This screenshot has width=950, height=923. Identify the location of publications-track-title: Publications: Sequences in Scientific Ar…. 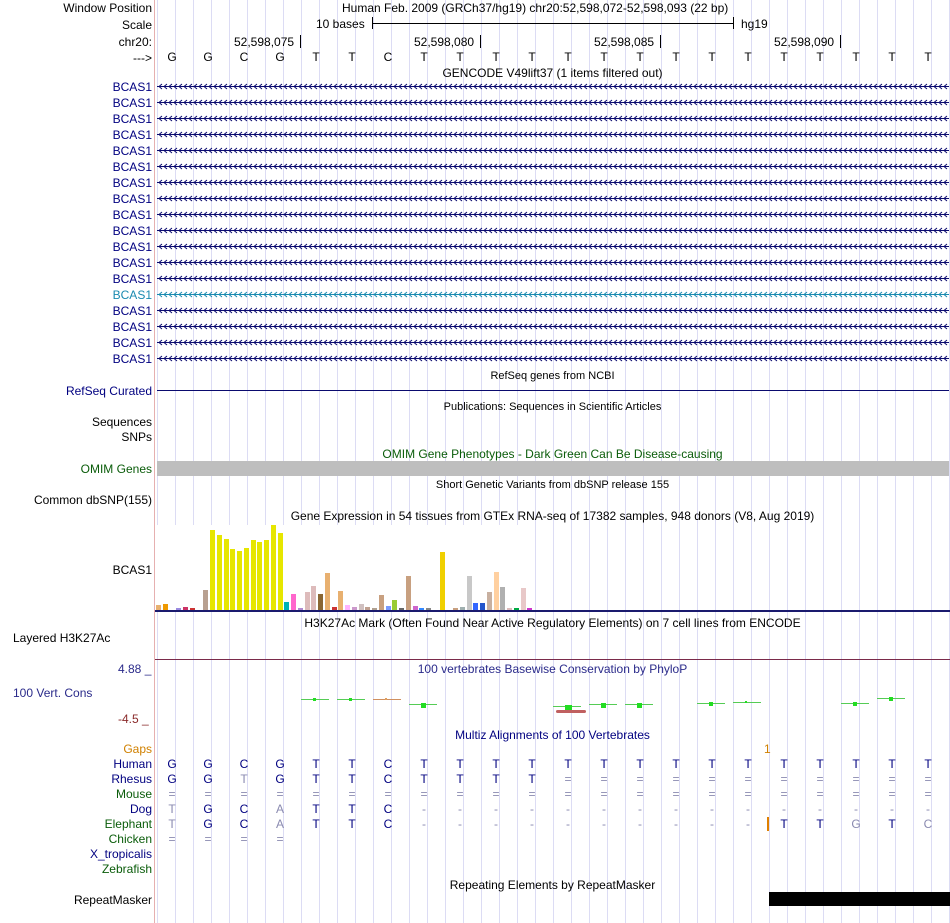
(552, 407).